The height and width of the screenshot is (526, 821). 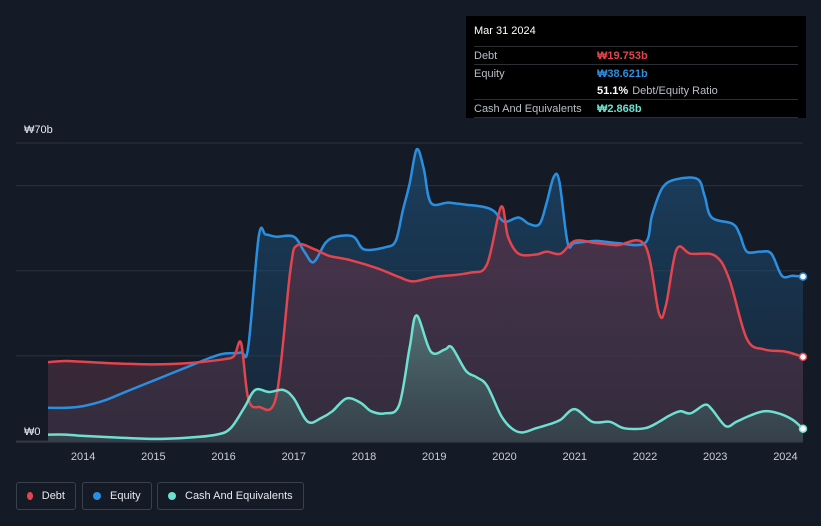 I want to click on legend-item-debt: Debt, so click(x=46, y=496).